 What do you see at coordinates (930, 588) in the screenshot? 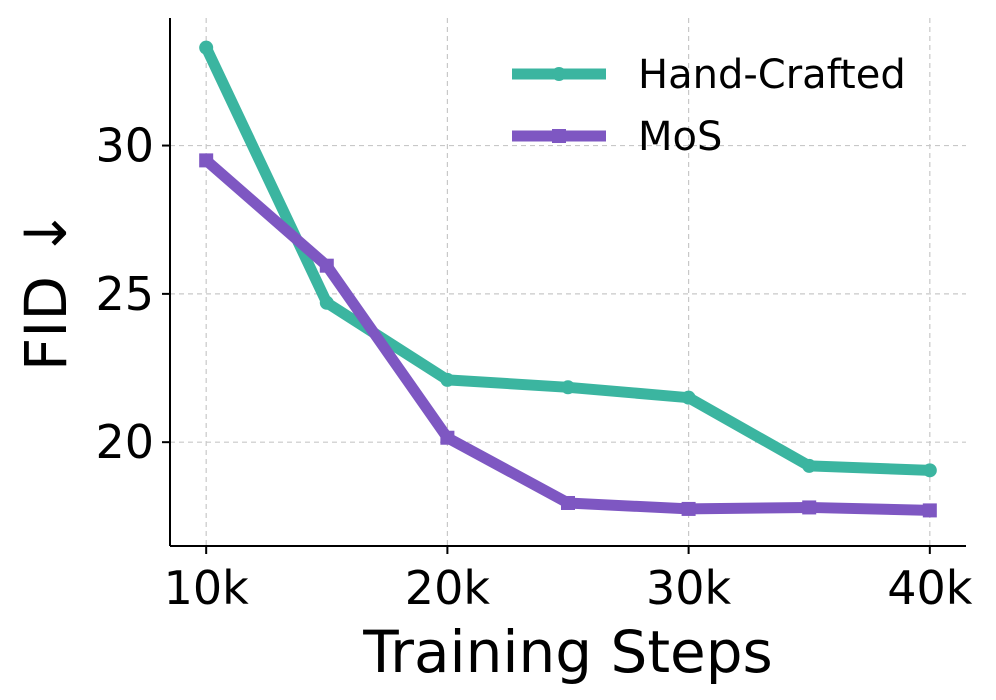
I see `x-tick-label: 40k` at bounding box center [930, 588].